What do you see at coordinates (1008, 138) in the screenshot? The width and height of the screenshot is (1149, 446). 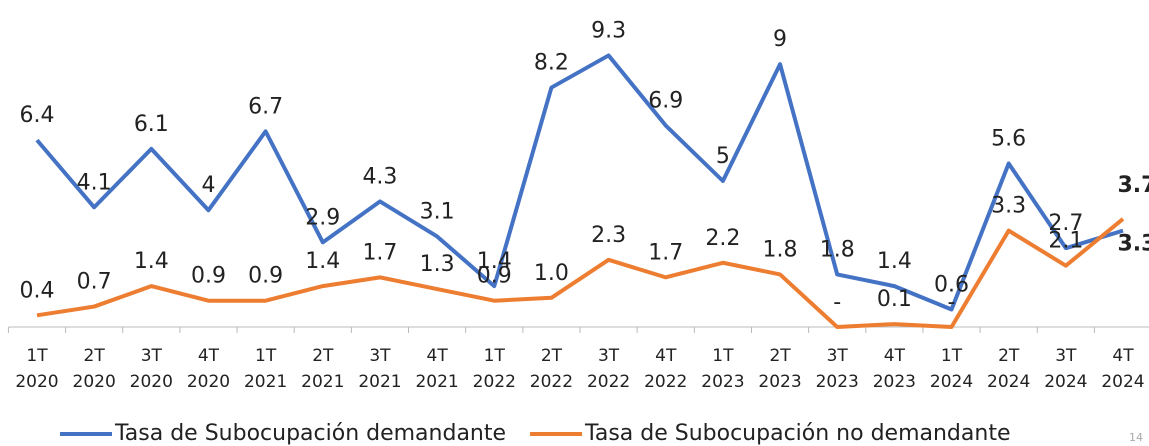 I see `data-label: 5.6` at bounding box center [1008, 138].